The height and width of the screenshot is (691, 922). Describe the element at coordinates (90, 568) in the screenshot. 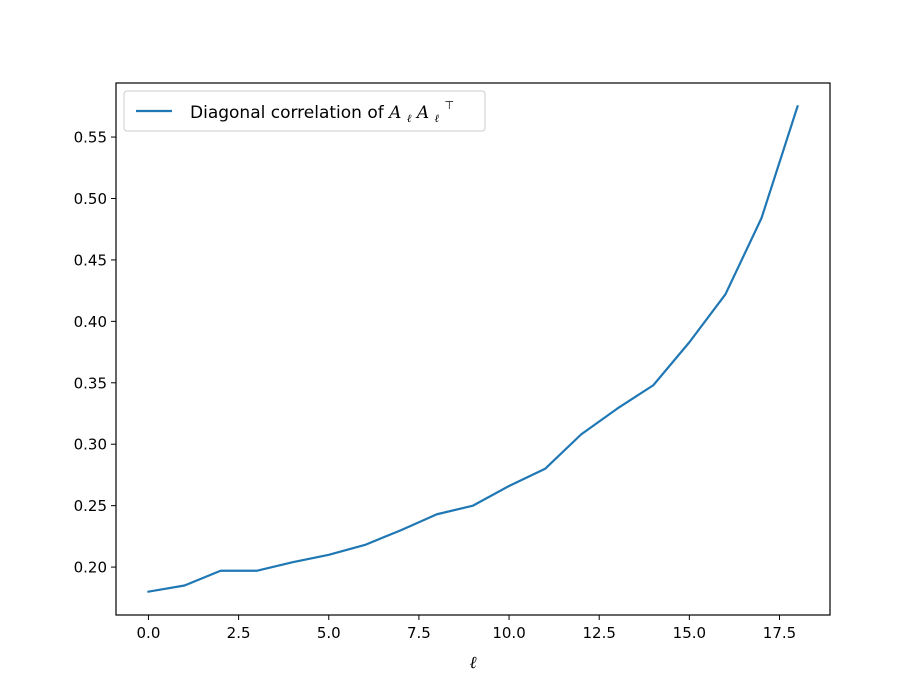

I see `y-tick-label: 0.20` at that location.